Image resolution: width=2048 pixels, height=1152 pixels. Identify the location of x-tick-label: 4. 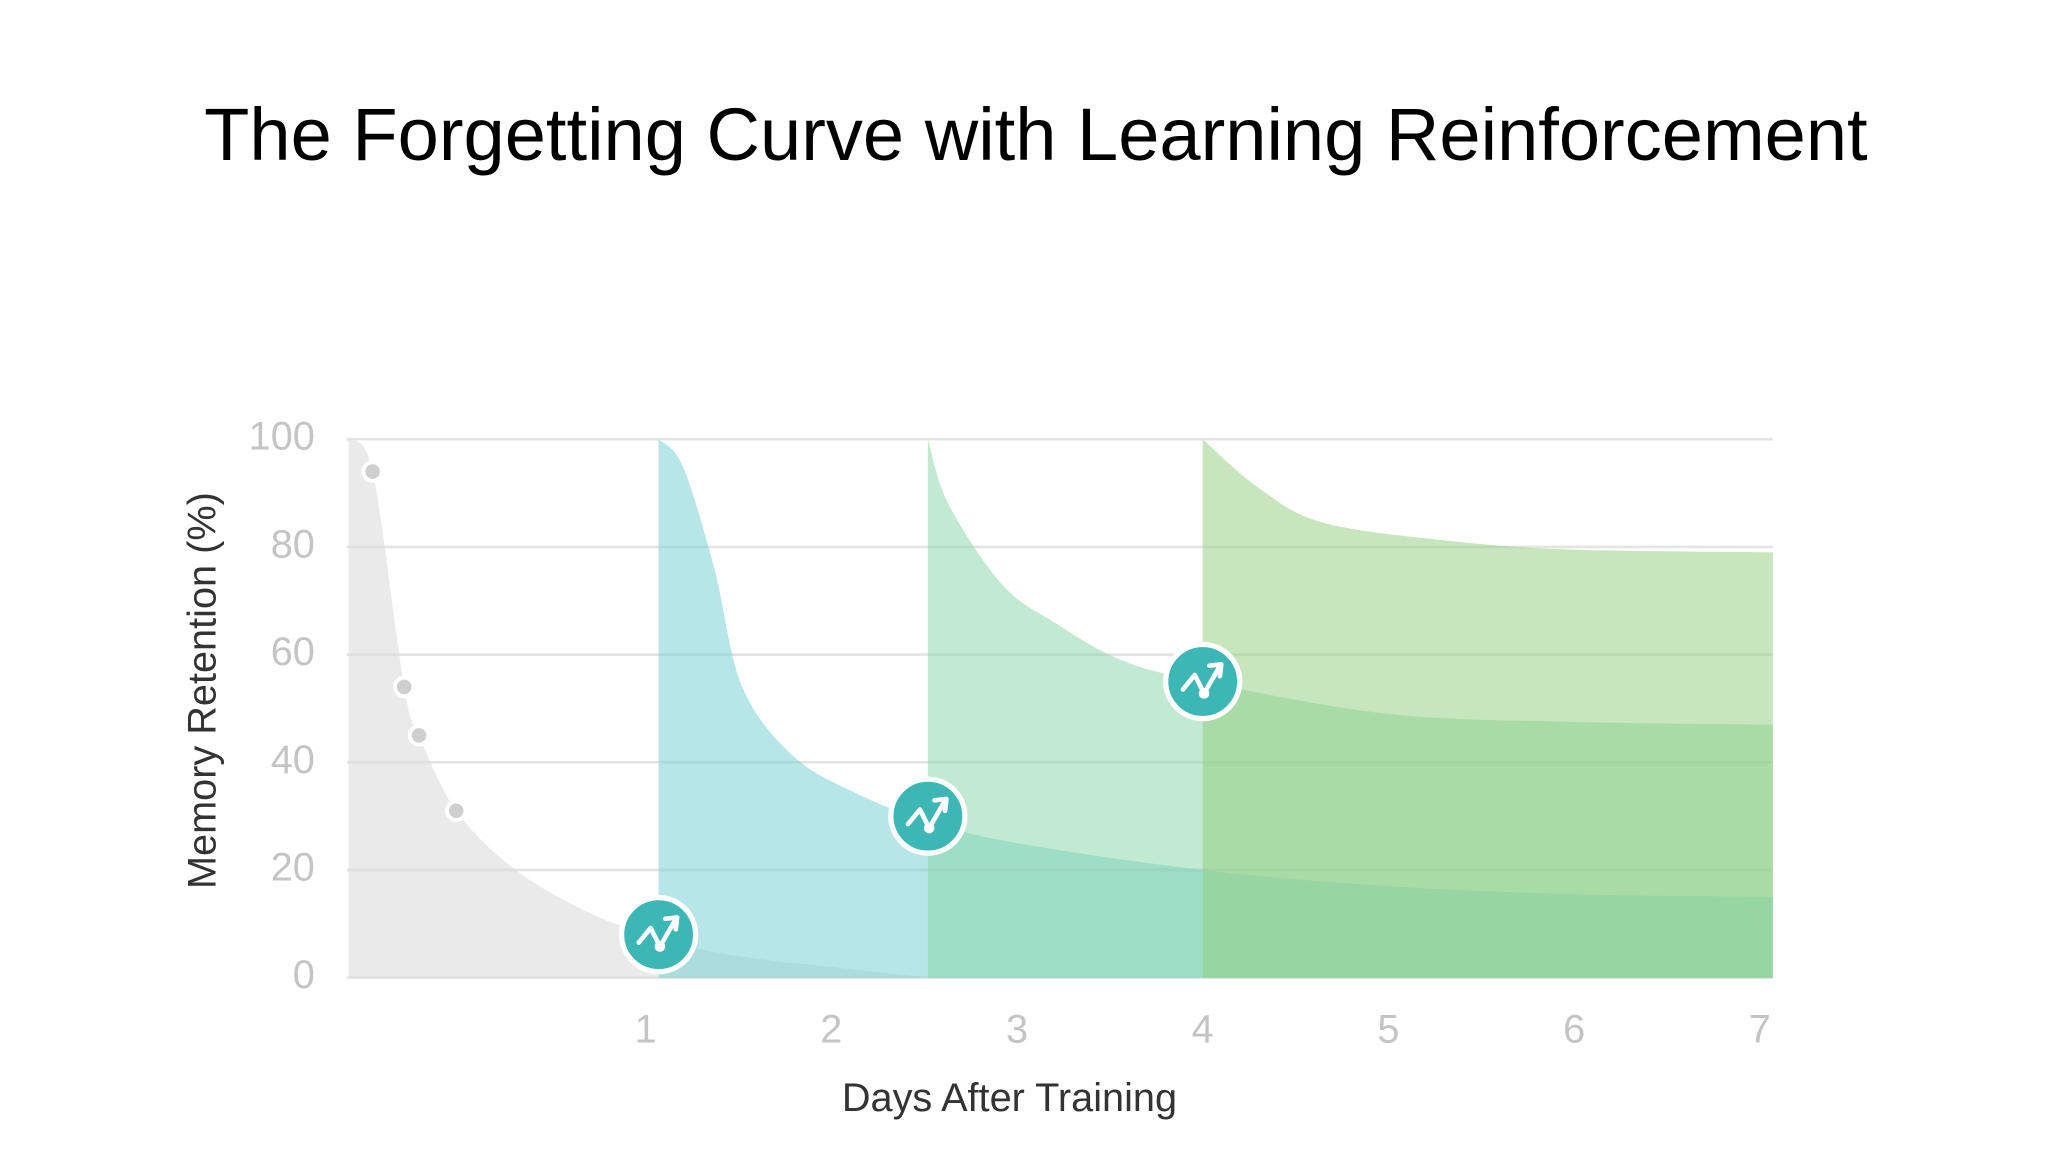
(1203, 1029).